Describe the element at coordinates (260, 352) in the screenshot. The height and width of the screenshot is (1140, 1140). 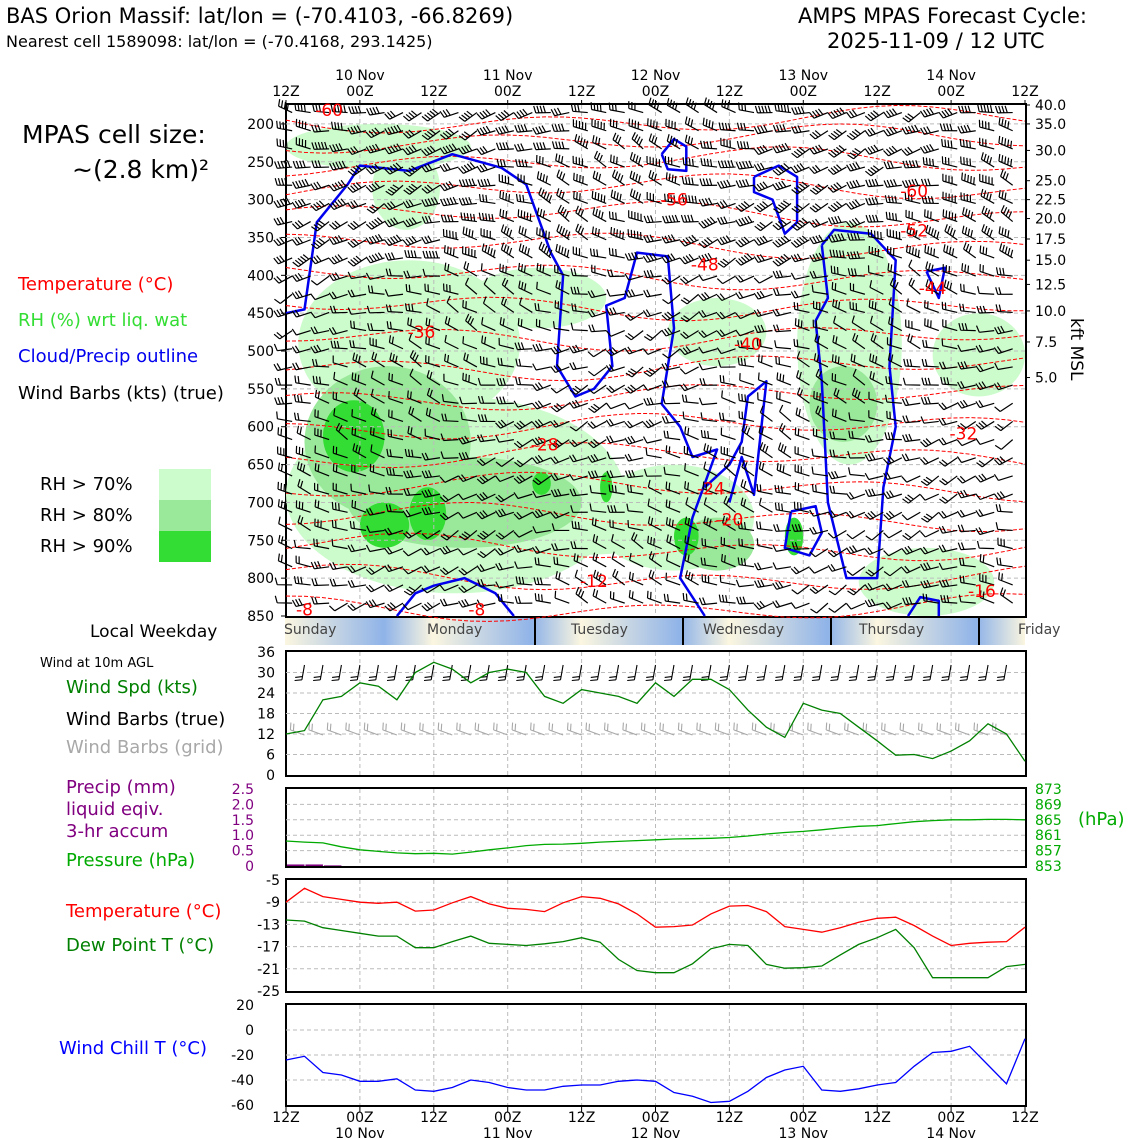
I see `pressure-tick-label: 500` at that location.